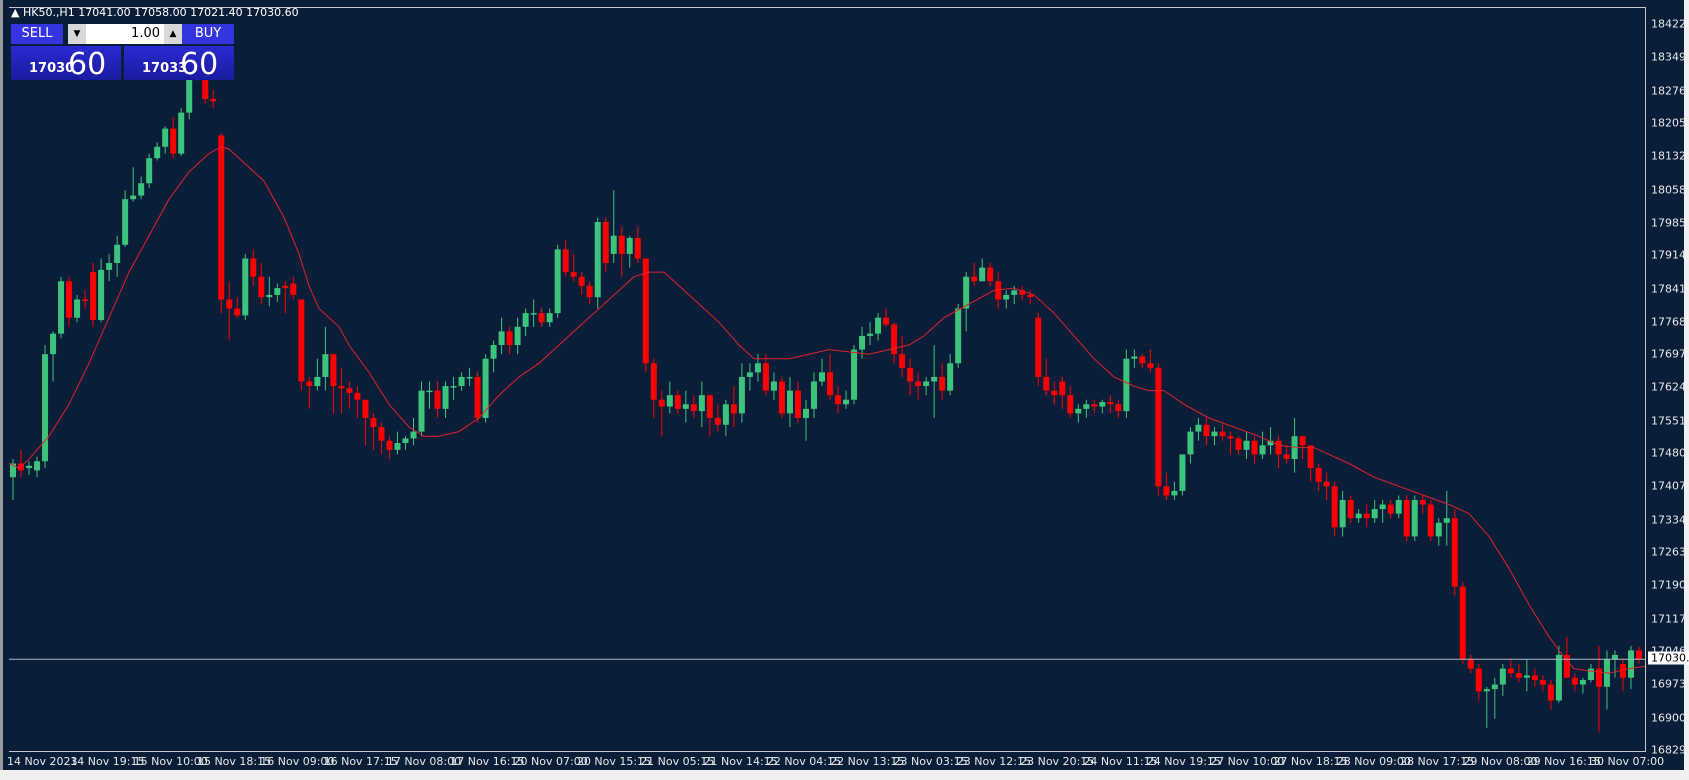  Describe the element at coordinates (1670, 520) in the screenshot. I see `price-tick-label: 17334.40` at that location.